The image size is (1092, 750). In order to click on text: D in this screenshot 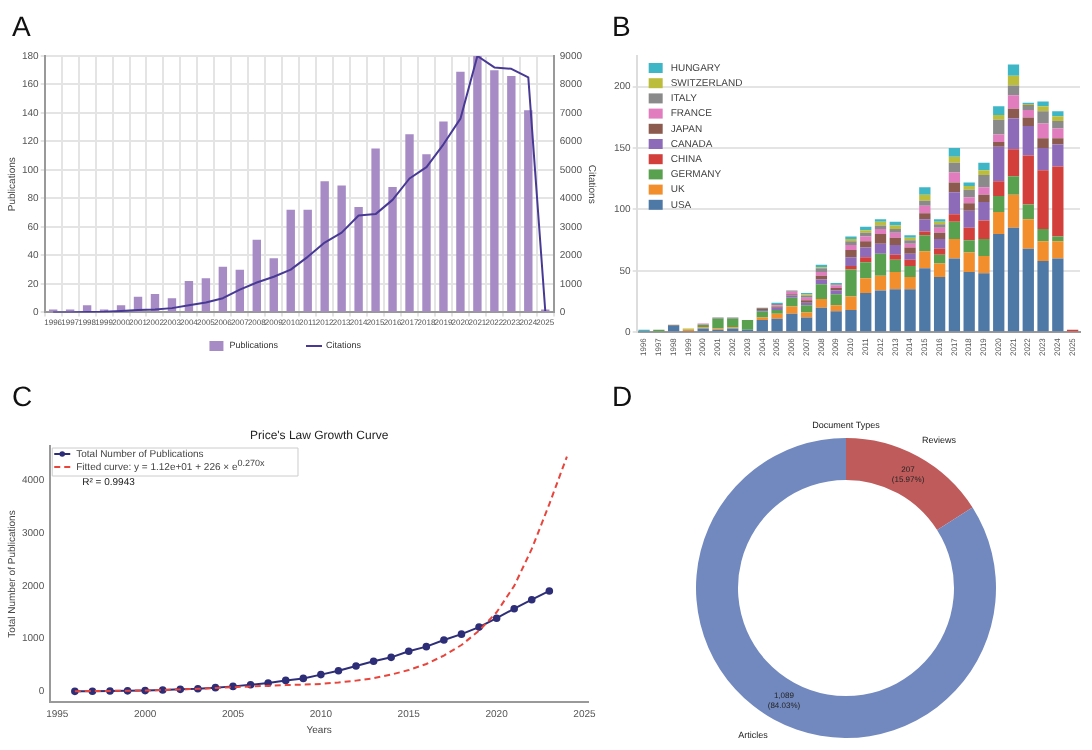, I will do `click(622, 395)`.